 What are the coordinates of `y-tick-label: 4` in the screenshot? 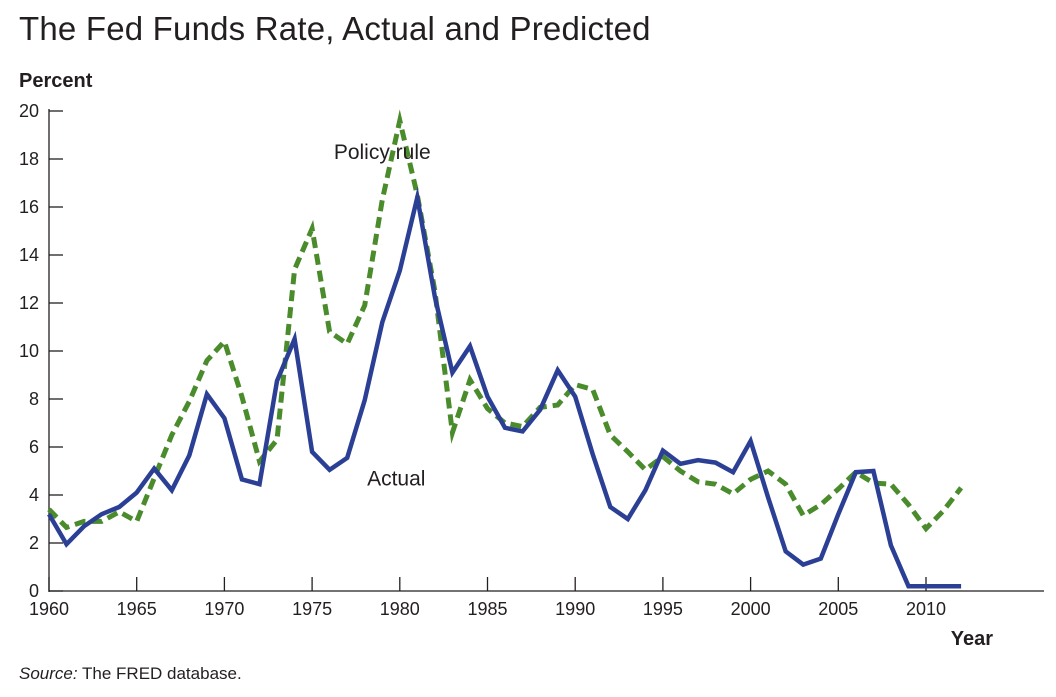 It's located at (34, 495).